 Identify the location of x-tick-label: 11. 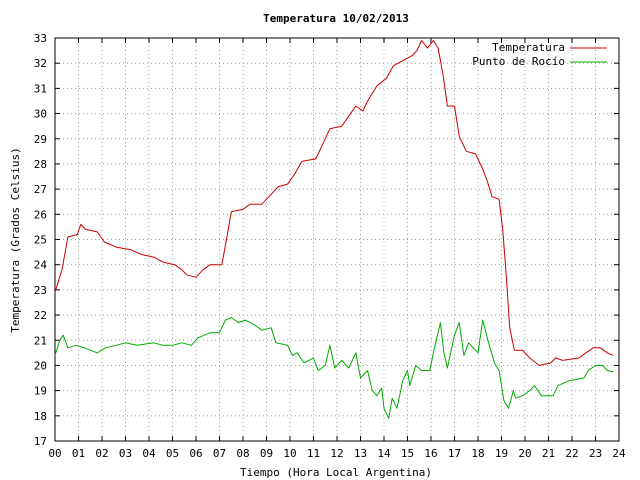
(313, 453).